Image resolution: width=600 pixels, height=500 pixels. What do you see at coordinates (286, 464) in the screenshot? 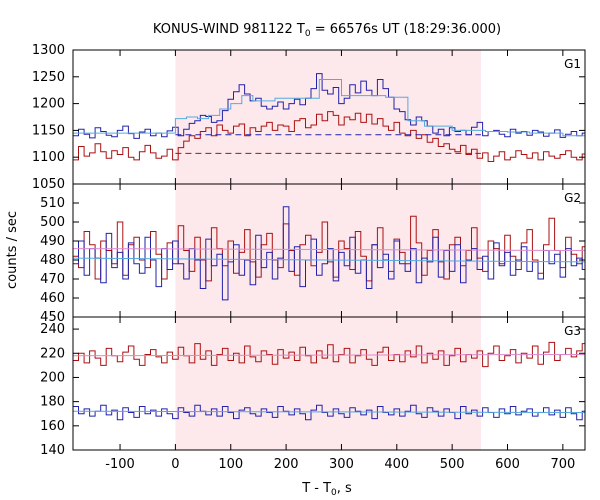
I see `x-tick-label: 200` at bounding box center [286, 464].